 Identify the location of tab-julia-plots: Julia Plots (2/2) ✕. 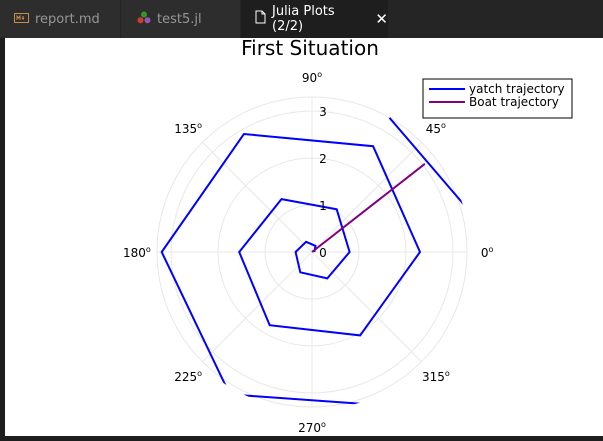
(315, 19).